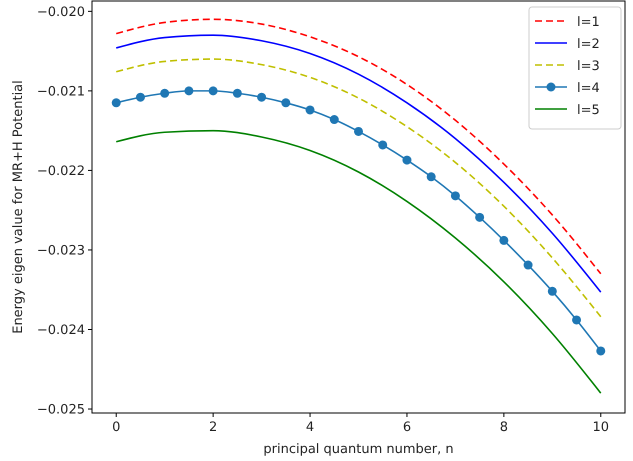  Describe the element at coordinates (588, 44) in the screenshot. I see `legend-label: l=2` at that location.